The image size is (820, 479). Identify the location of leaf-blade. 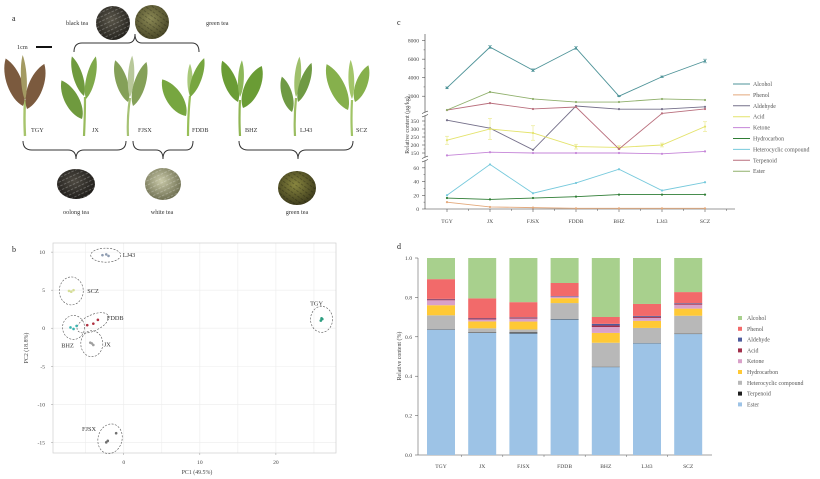
(174, 98).